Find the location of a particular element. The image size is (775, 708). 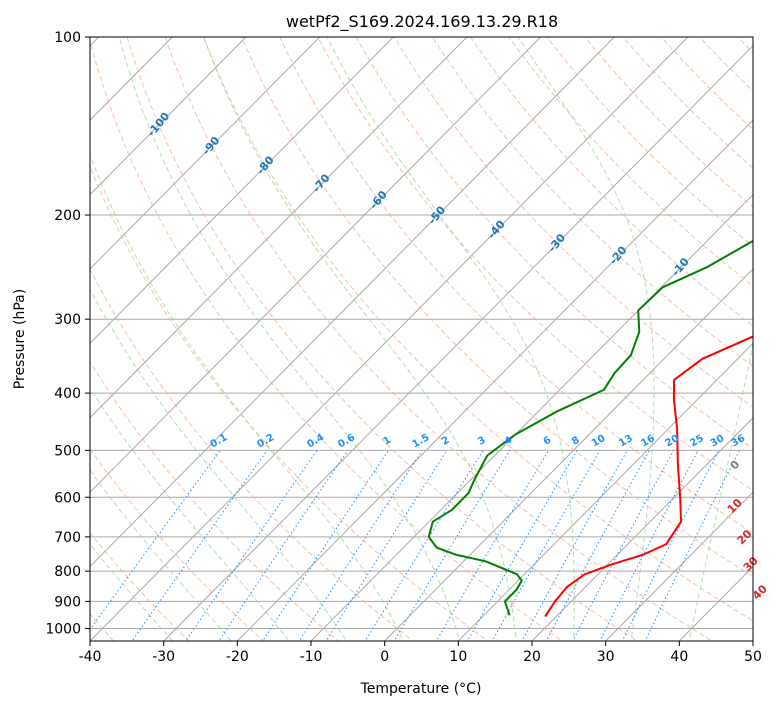

y-tick-label: 100 is located at coordinates (67, 38).